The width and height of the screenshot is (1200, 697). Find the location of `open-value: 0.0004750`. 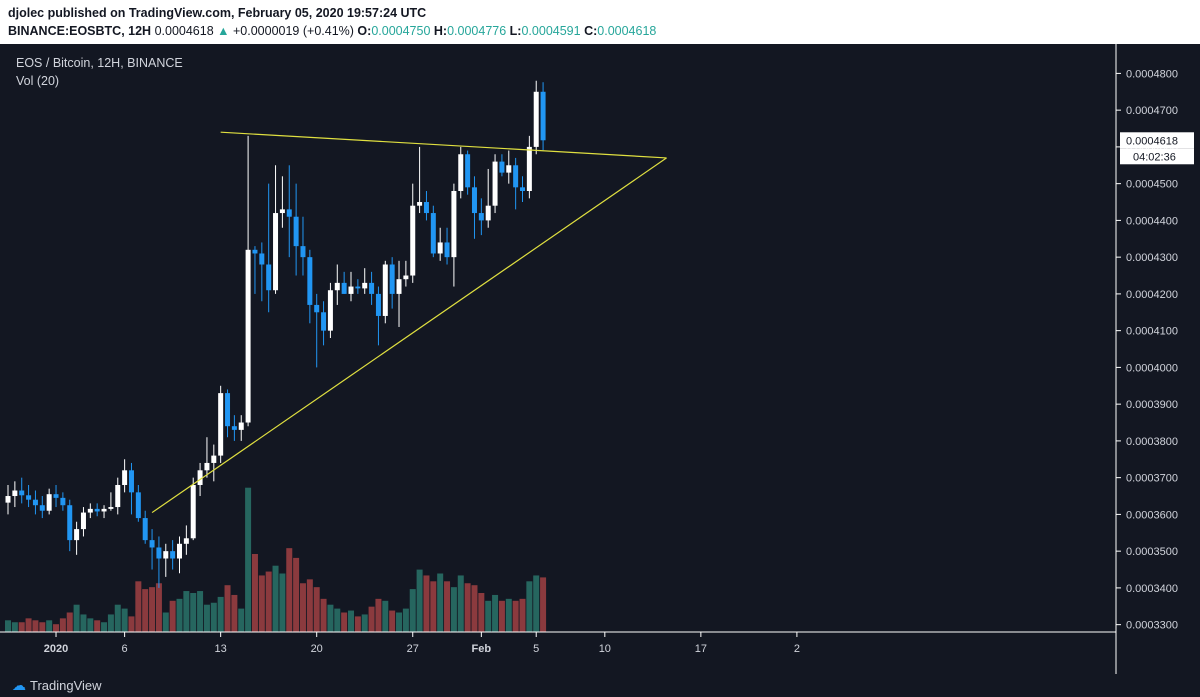

open-value: 0.0004750 is located at coordinates (401, 31).